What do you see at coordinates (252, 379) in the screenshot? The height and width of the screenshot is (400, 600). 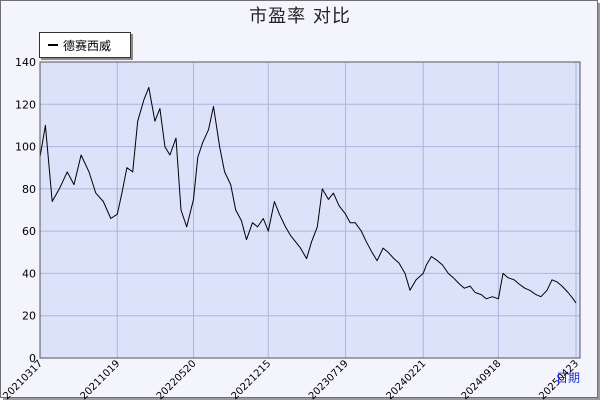 I see `x-tick-label: 20221215` at bounding box center [252, 379].